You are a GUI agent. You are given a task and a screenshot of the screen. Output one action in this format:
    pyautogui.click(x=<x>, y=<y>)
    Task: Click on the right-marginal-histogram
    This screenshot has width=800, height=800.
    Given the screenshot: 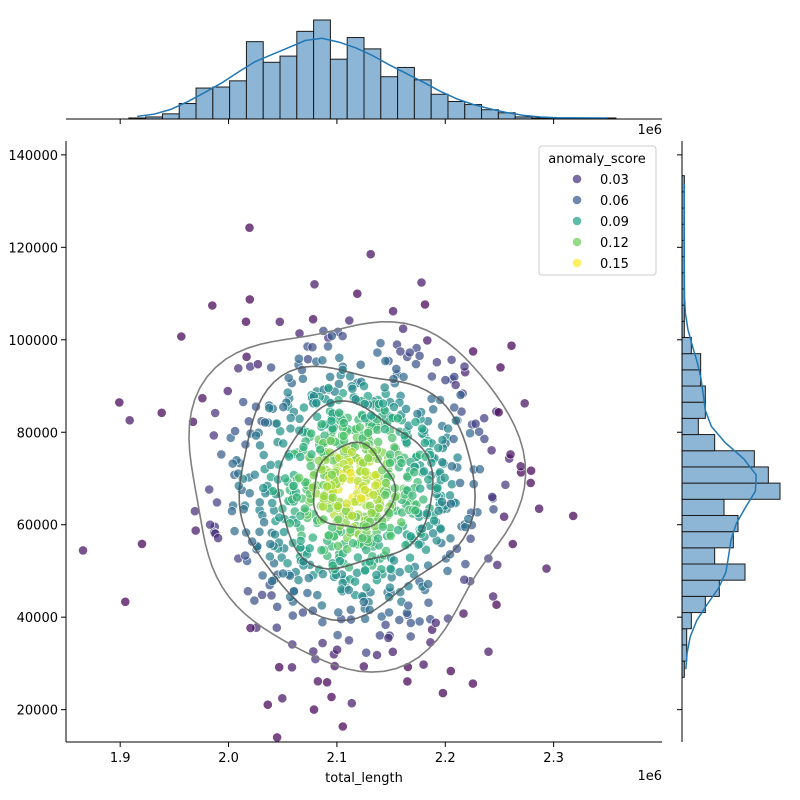 What is the action you would take?
    pyautogui.click(x=731, y=426)
    